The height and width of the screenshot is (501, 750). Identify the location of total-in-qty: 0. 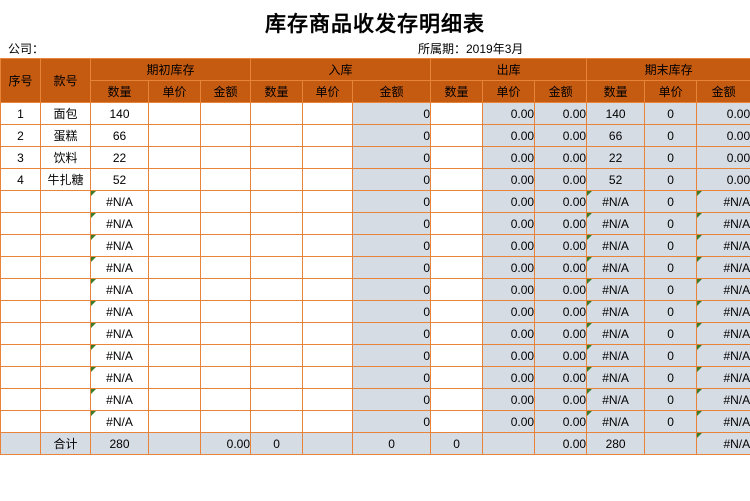
(277, 443).